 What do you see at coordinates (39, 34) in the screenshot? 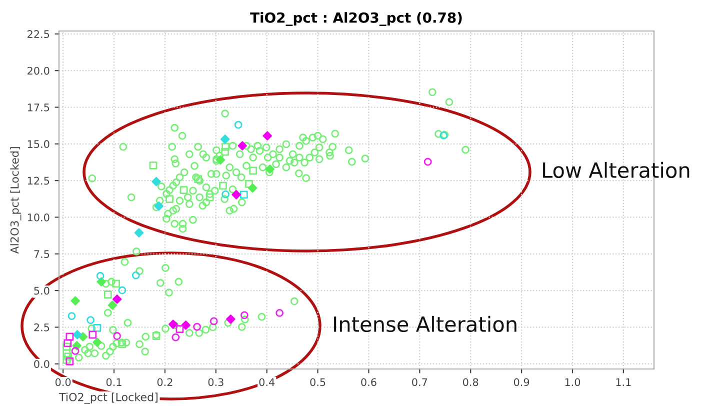
I see `y-tick-label: 22.5` at bounding box center [39, 34].